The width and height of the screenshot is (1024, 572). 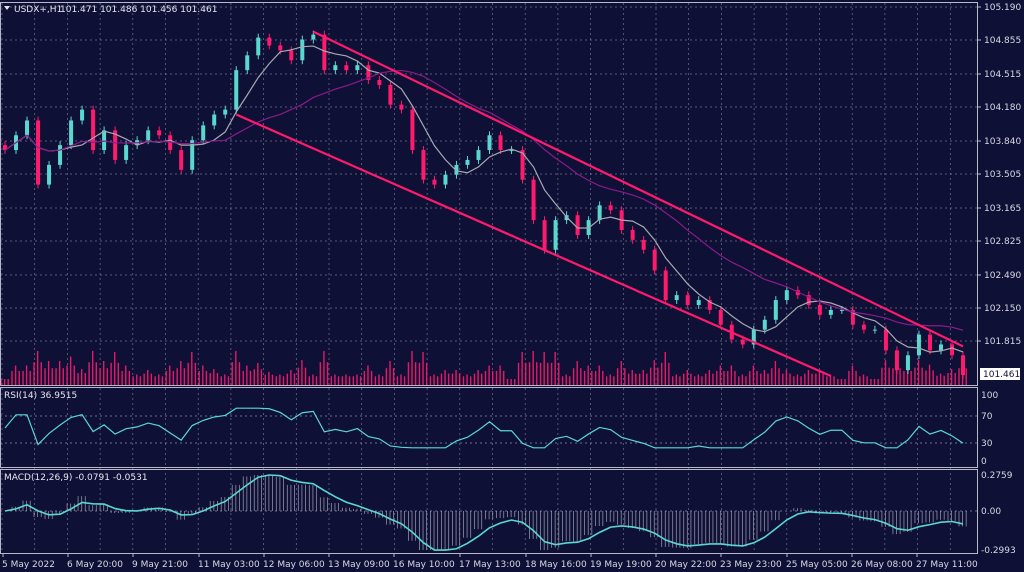 What do you see at coordinates (989, 396) in the screenshot?
I see `rsi-tick-label: 100` at bounding box center [989, 396].